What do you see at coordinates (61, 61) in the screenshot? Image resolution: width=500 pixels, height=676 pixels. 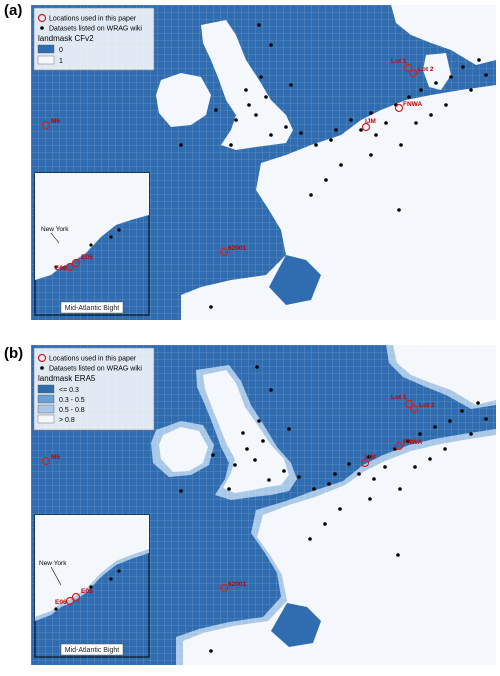 I see `legend-class-1: 1` at bounding box center [61, 61].